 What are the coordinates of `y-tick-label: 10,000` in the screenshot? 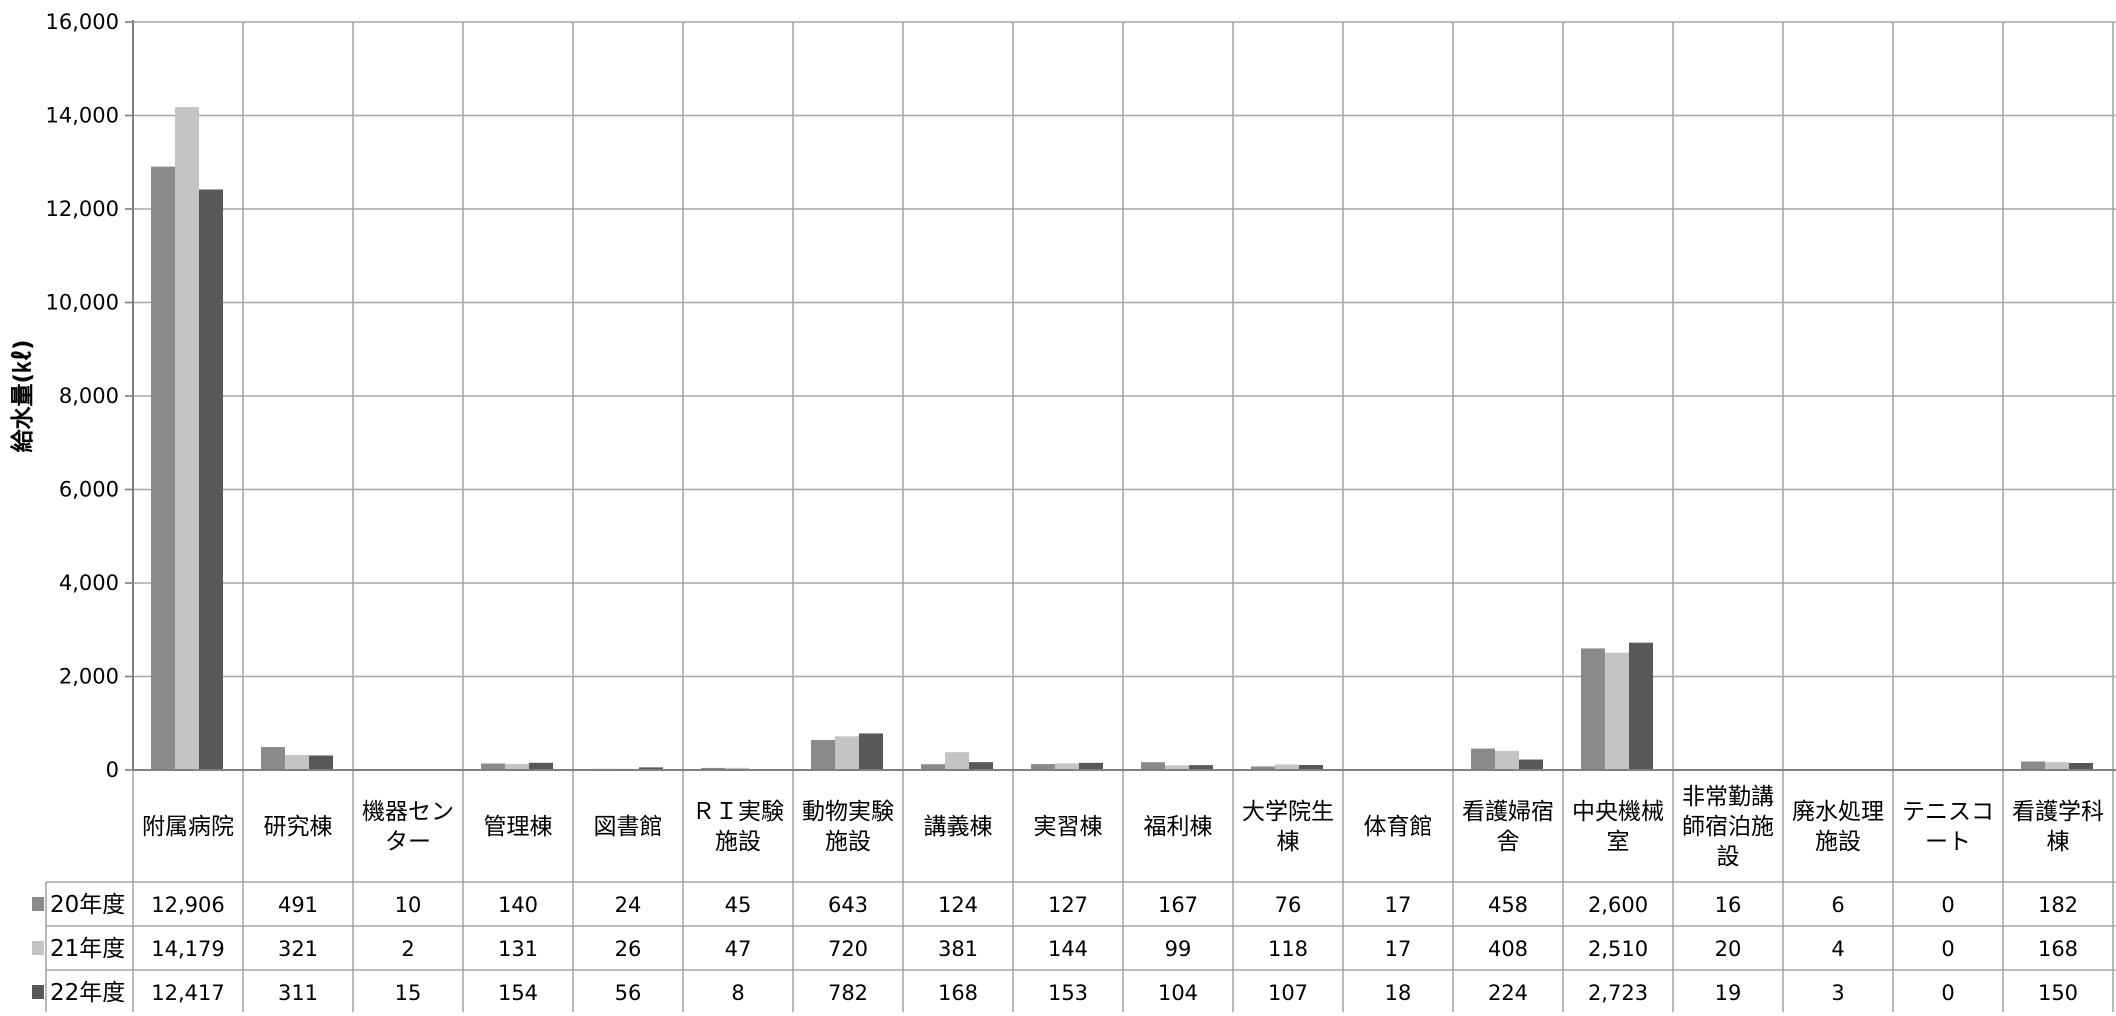 It's located at (82, 303).